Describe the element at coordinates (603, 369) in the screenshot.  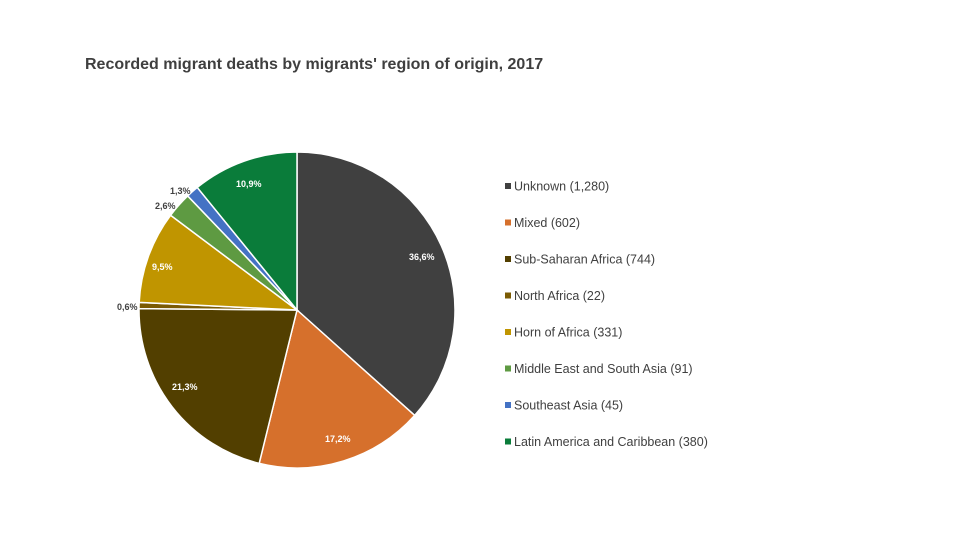
I see `legend-label: Middle East and South Asia (91)` at that location.